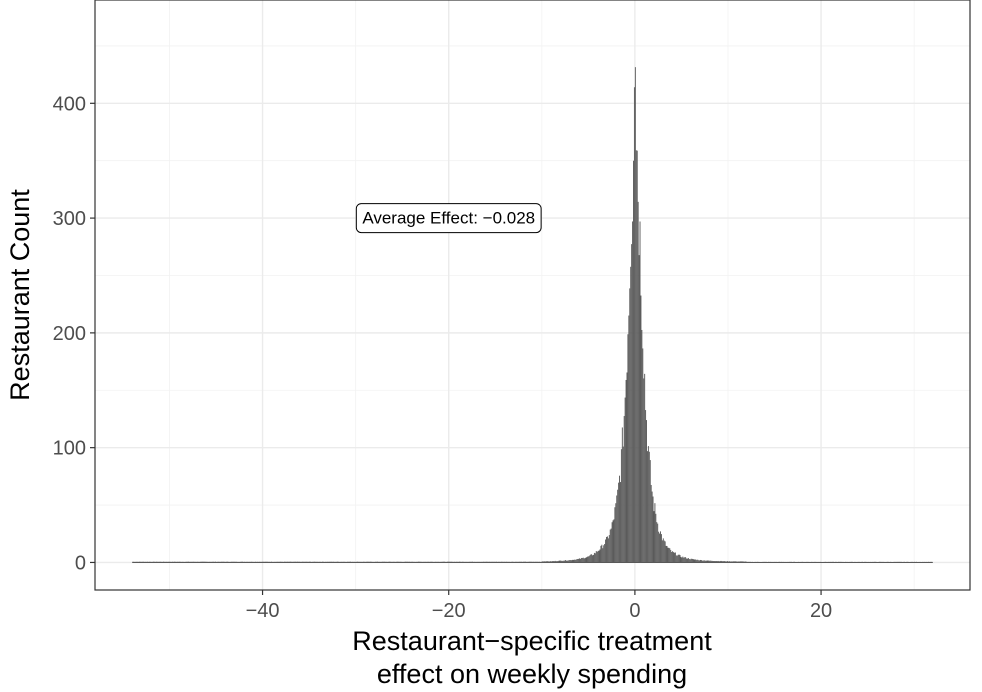  What do you see at coordinates (821, 611) in the screenshot?
I see `x-tick-label: 20` at bounding box center [821, 611].